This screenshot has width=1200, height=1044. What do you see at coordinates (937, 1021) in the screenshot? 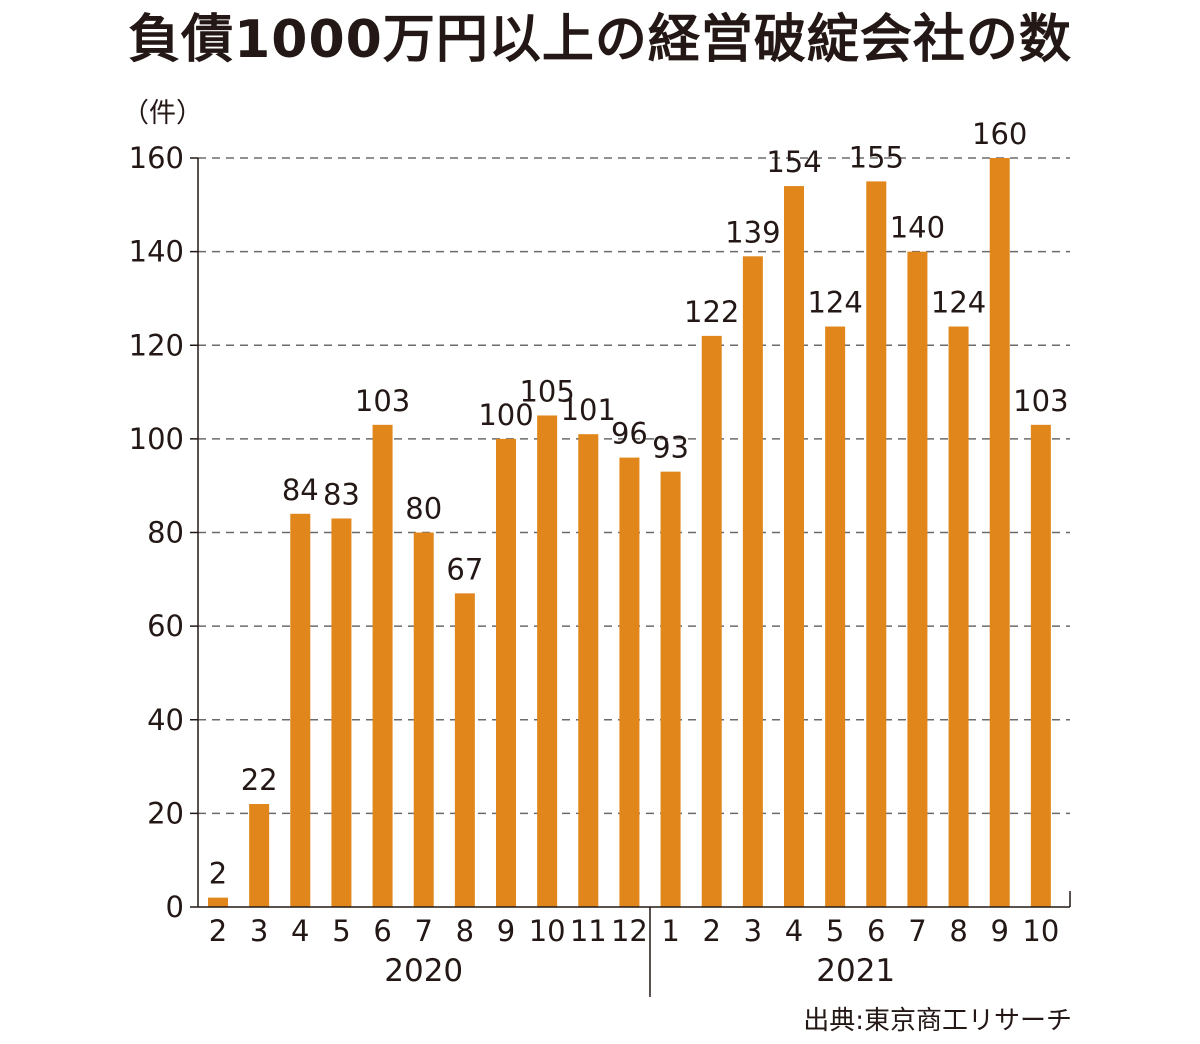
I see `source-note: 出典:東京商工リサーチ` at bounding box center [937, 1021].